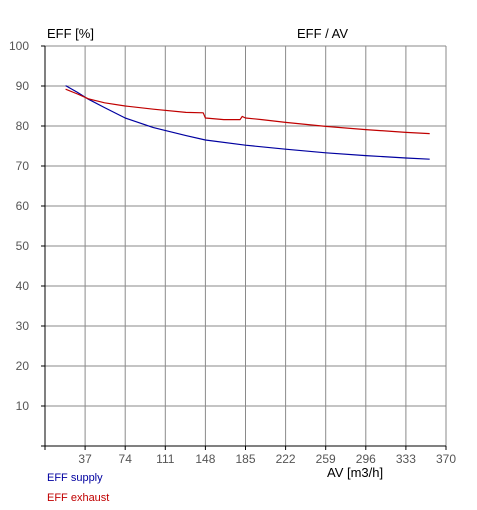 This screenshot has height=510, width=477. What do you see at coordinates (406, 459) in the screenshot?
I see `x-tick-label-8: 333` at bounding box center [406, 459].